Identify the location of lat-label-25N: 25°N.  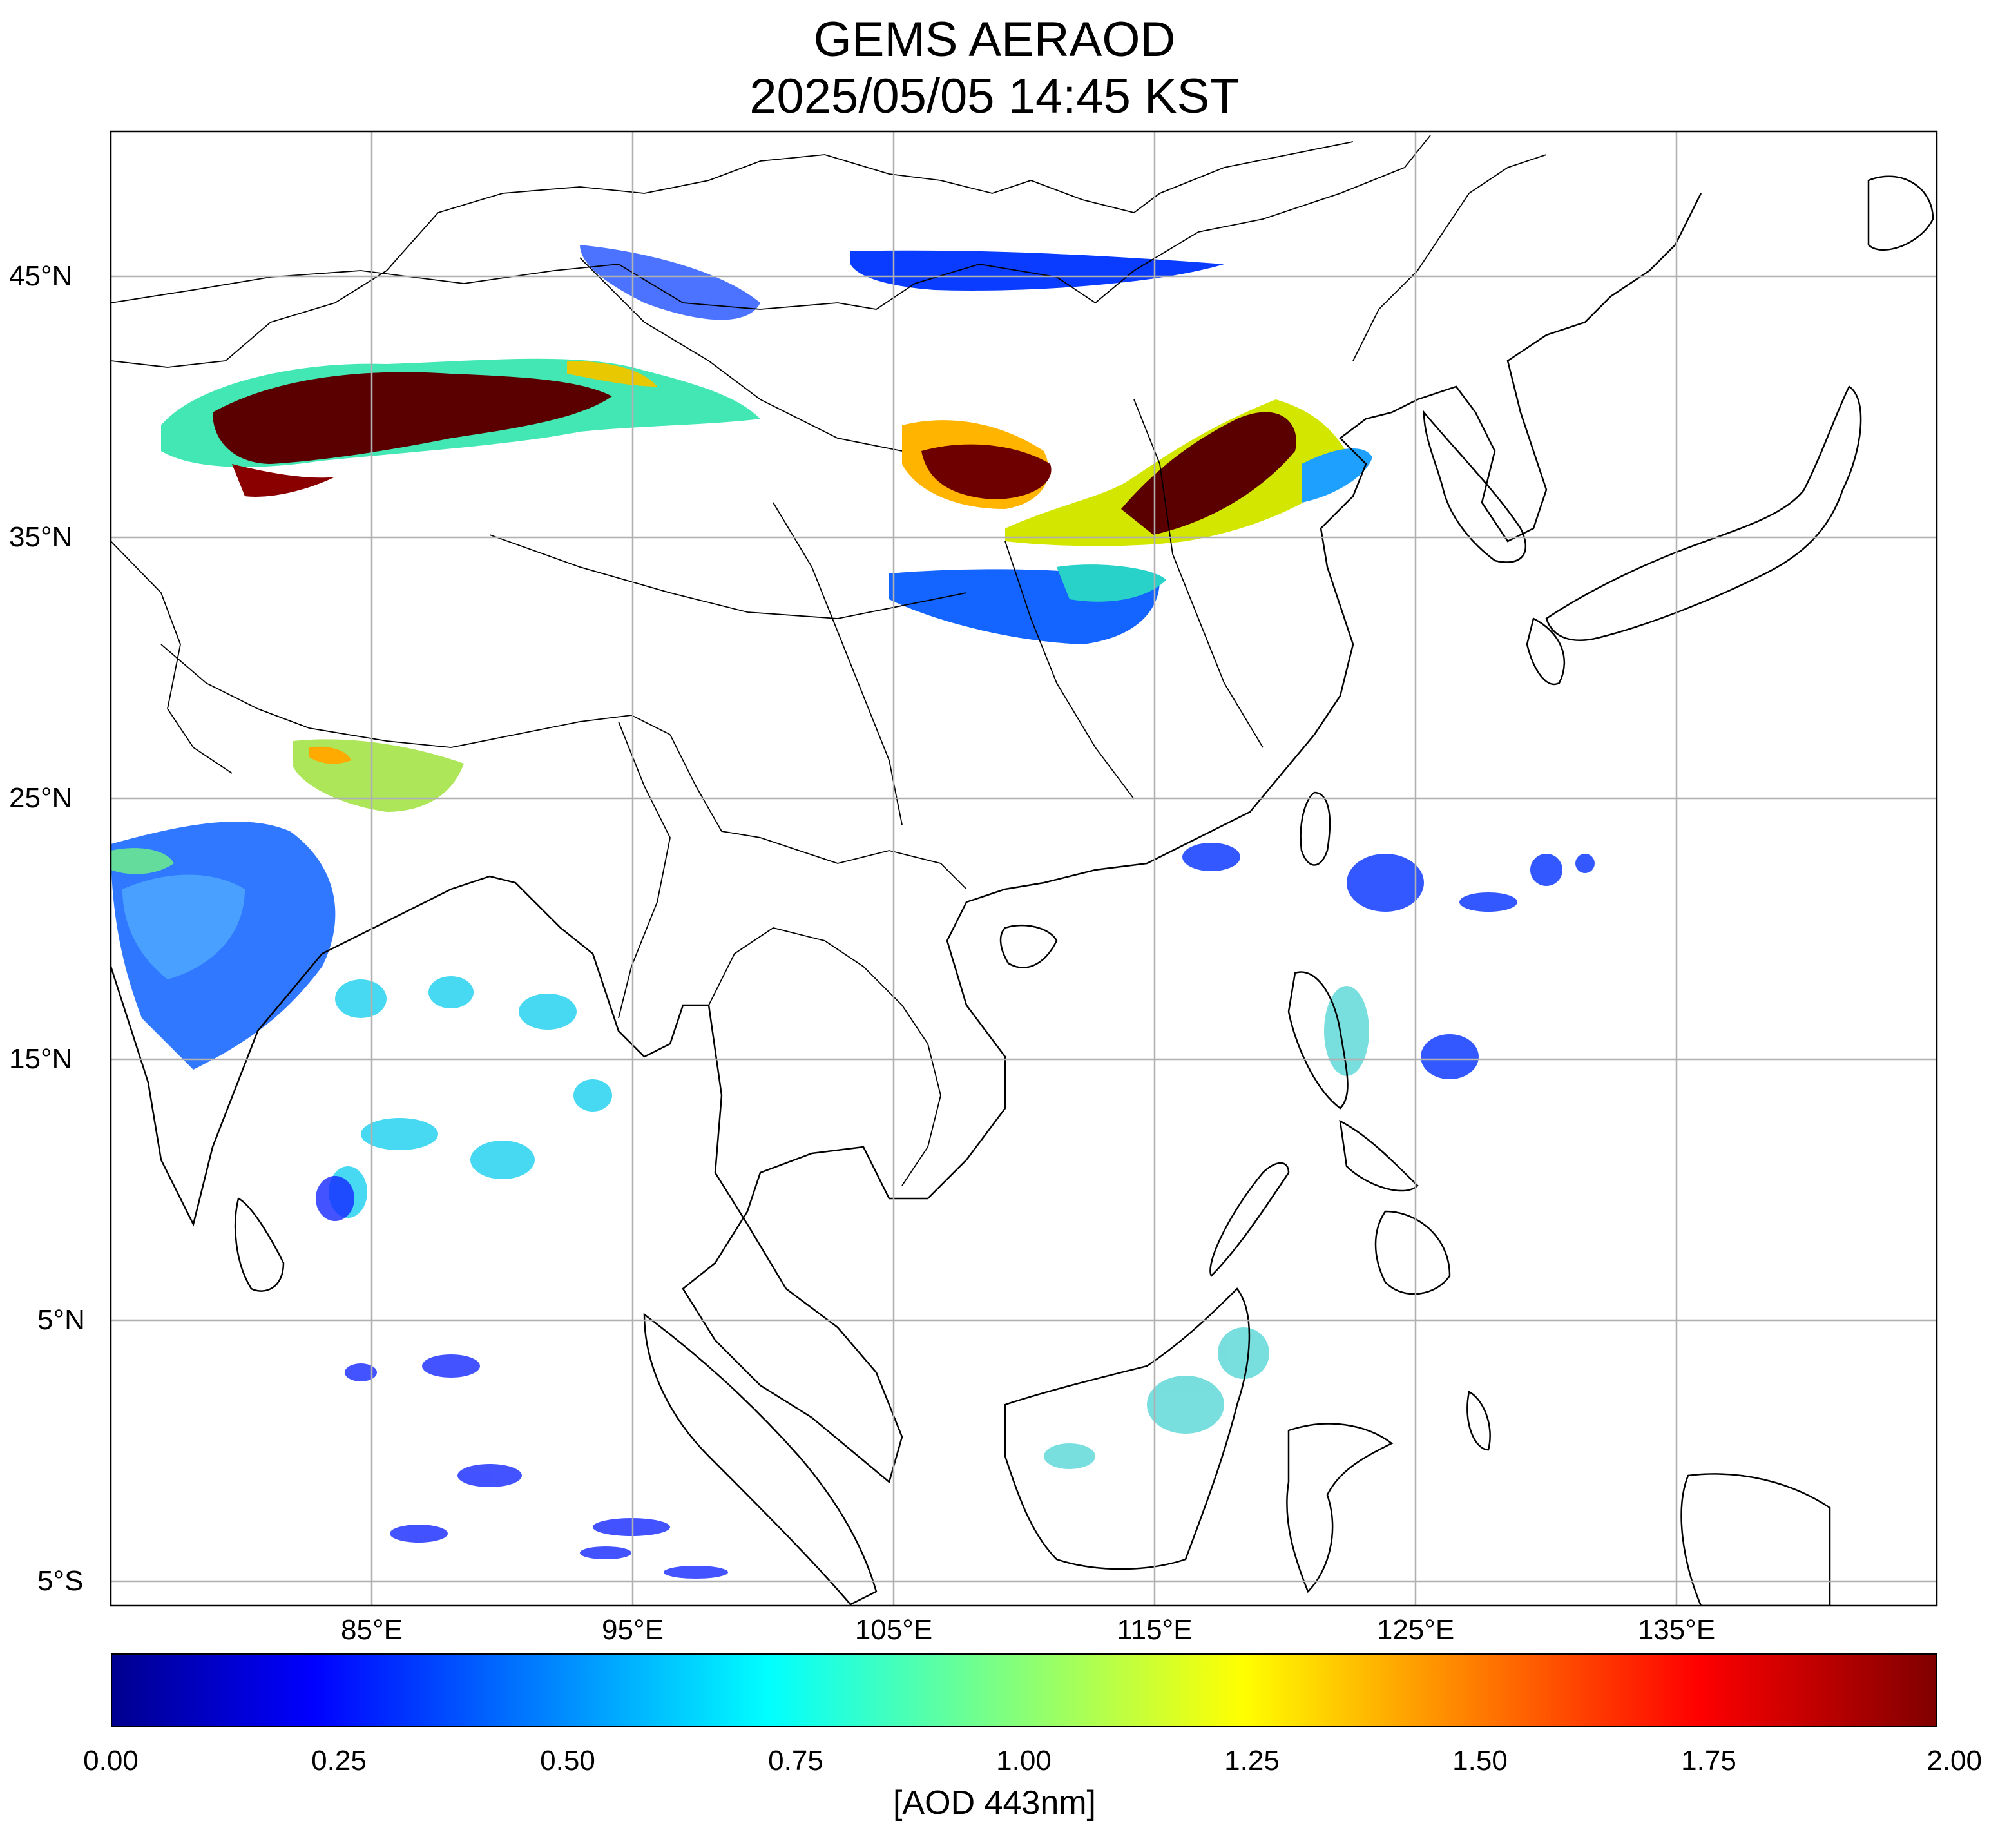
(41, 798).